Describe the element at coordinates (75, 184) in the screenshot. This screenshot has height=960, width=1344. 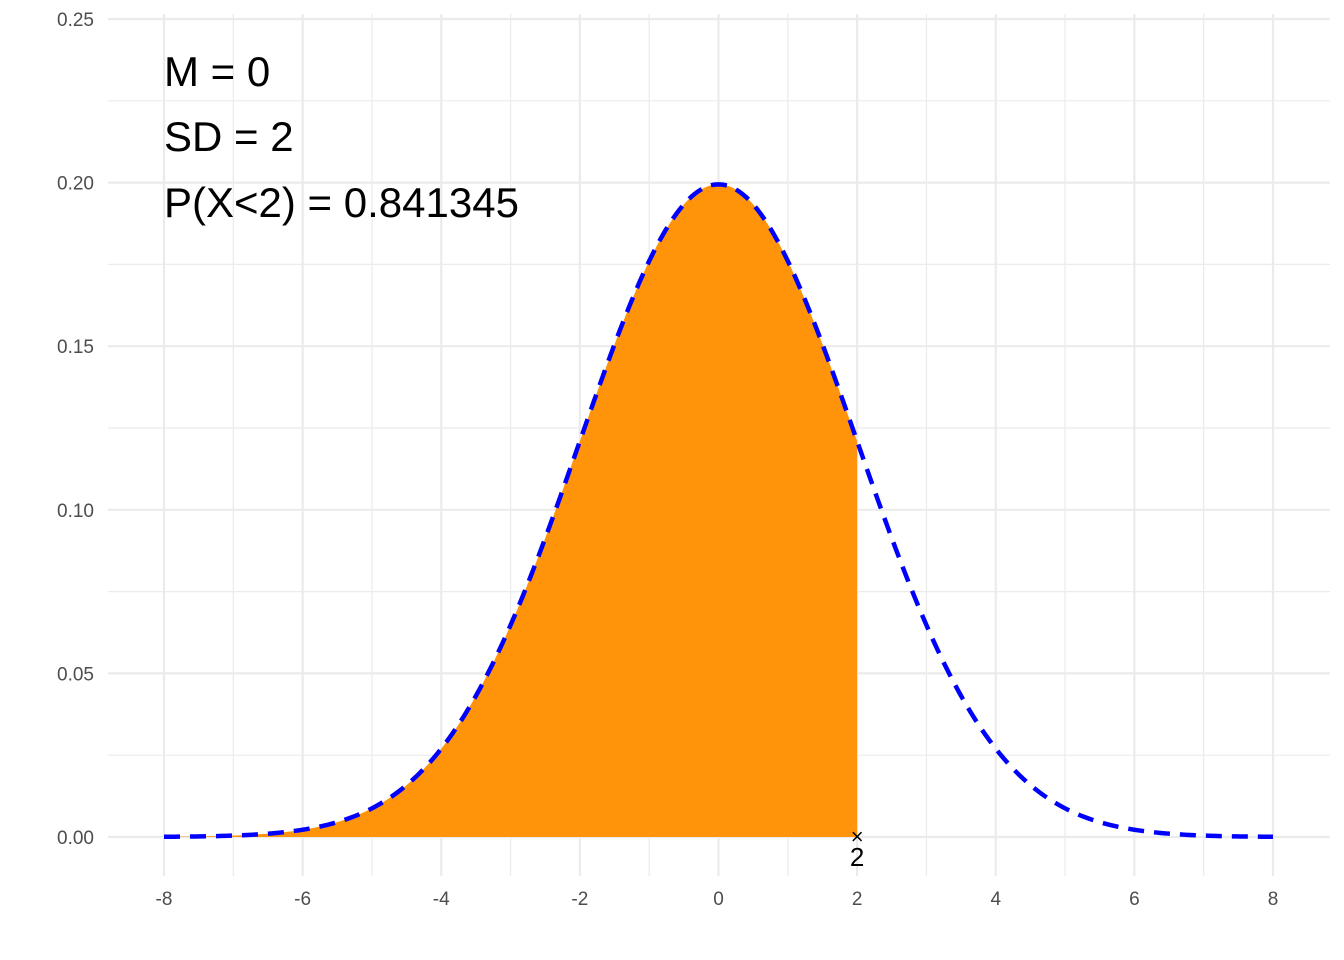
I see `y-tick-label: 0.20` at that location.